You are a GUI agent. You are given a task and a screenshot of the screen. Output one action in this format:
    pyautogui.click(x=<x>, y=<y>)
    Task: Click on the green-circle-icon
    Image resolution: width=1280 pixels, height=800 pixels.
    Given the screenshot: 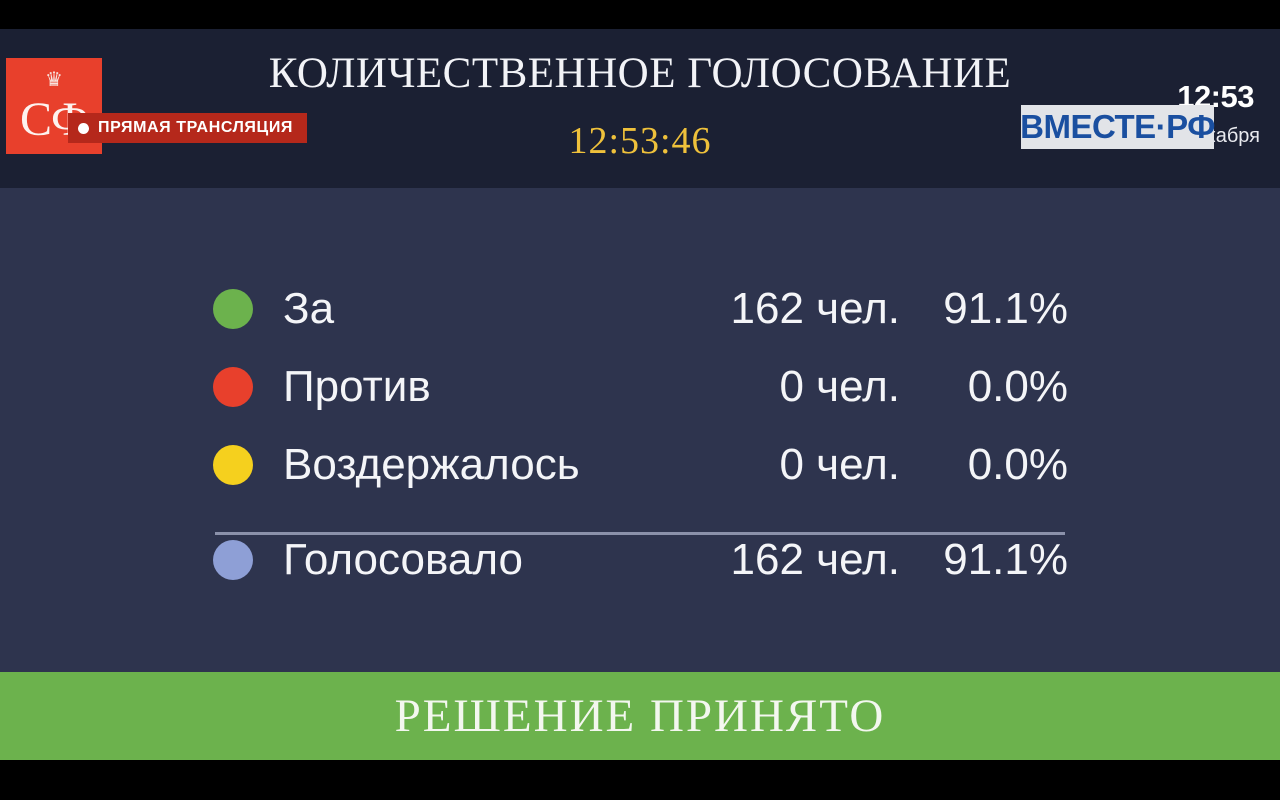 What is the action you would take?
    pyautogui.click(x=233, y=309)
    